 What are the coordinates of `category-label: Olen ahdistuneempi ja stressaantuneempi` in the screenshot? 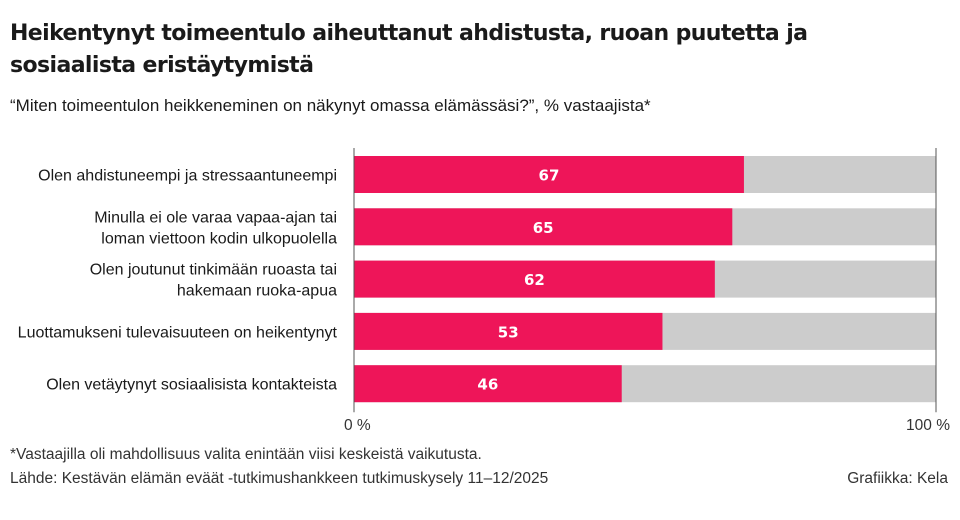 It's located at (187, 176).